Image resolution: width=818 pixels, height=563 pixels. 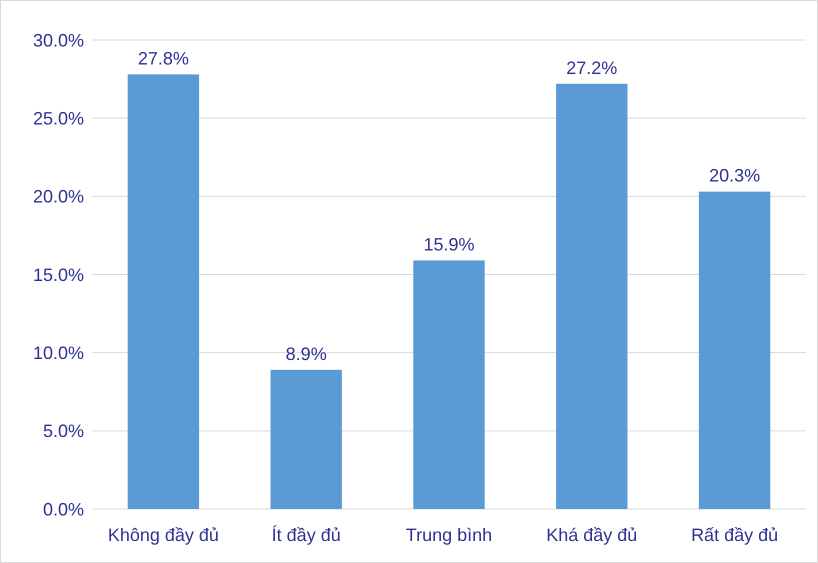 What do you see at coordinates (592, 68) in the screenshot?
I see `data-label: 27.2%` at bounding box center [592, 68].